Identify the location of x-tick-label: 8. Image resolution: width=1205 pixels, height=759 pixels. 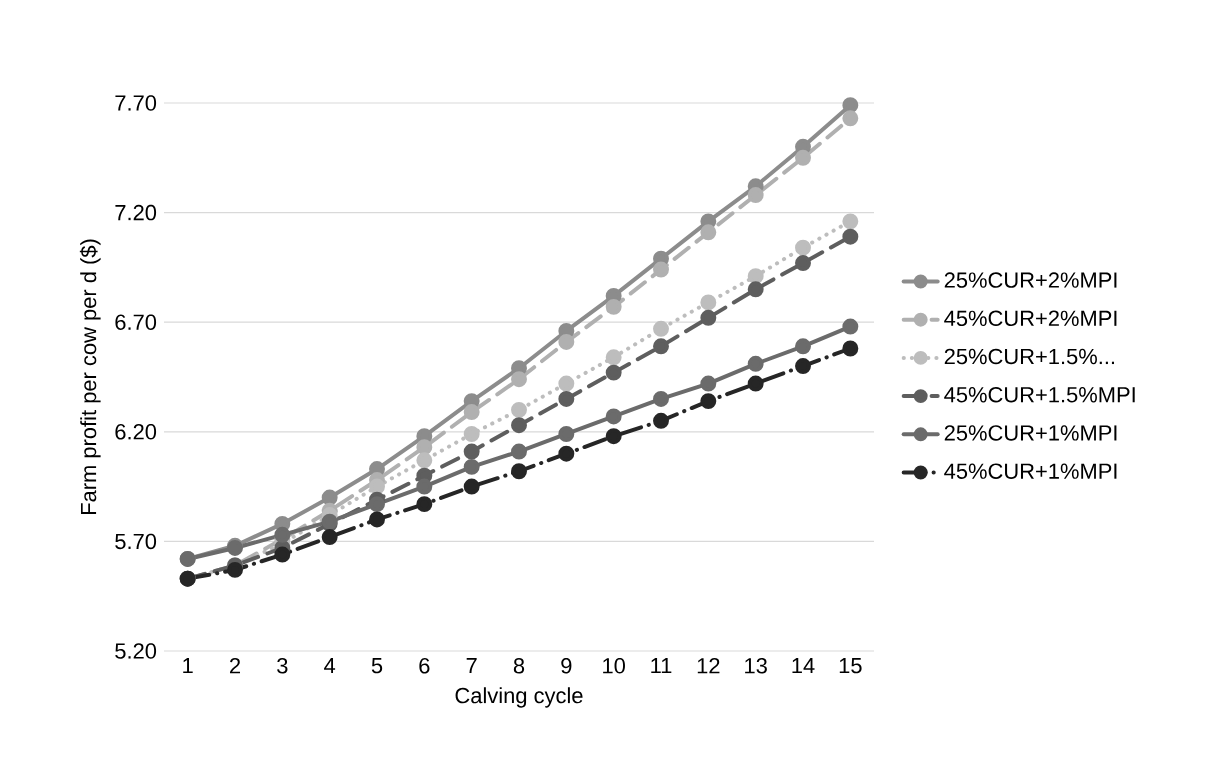
(519, 666).